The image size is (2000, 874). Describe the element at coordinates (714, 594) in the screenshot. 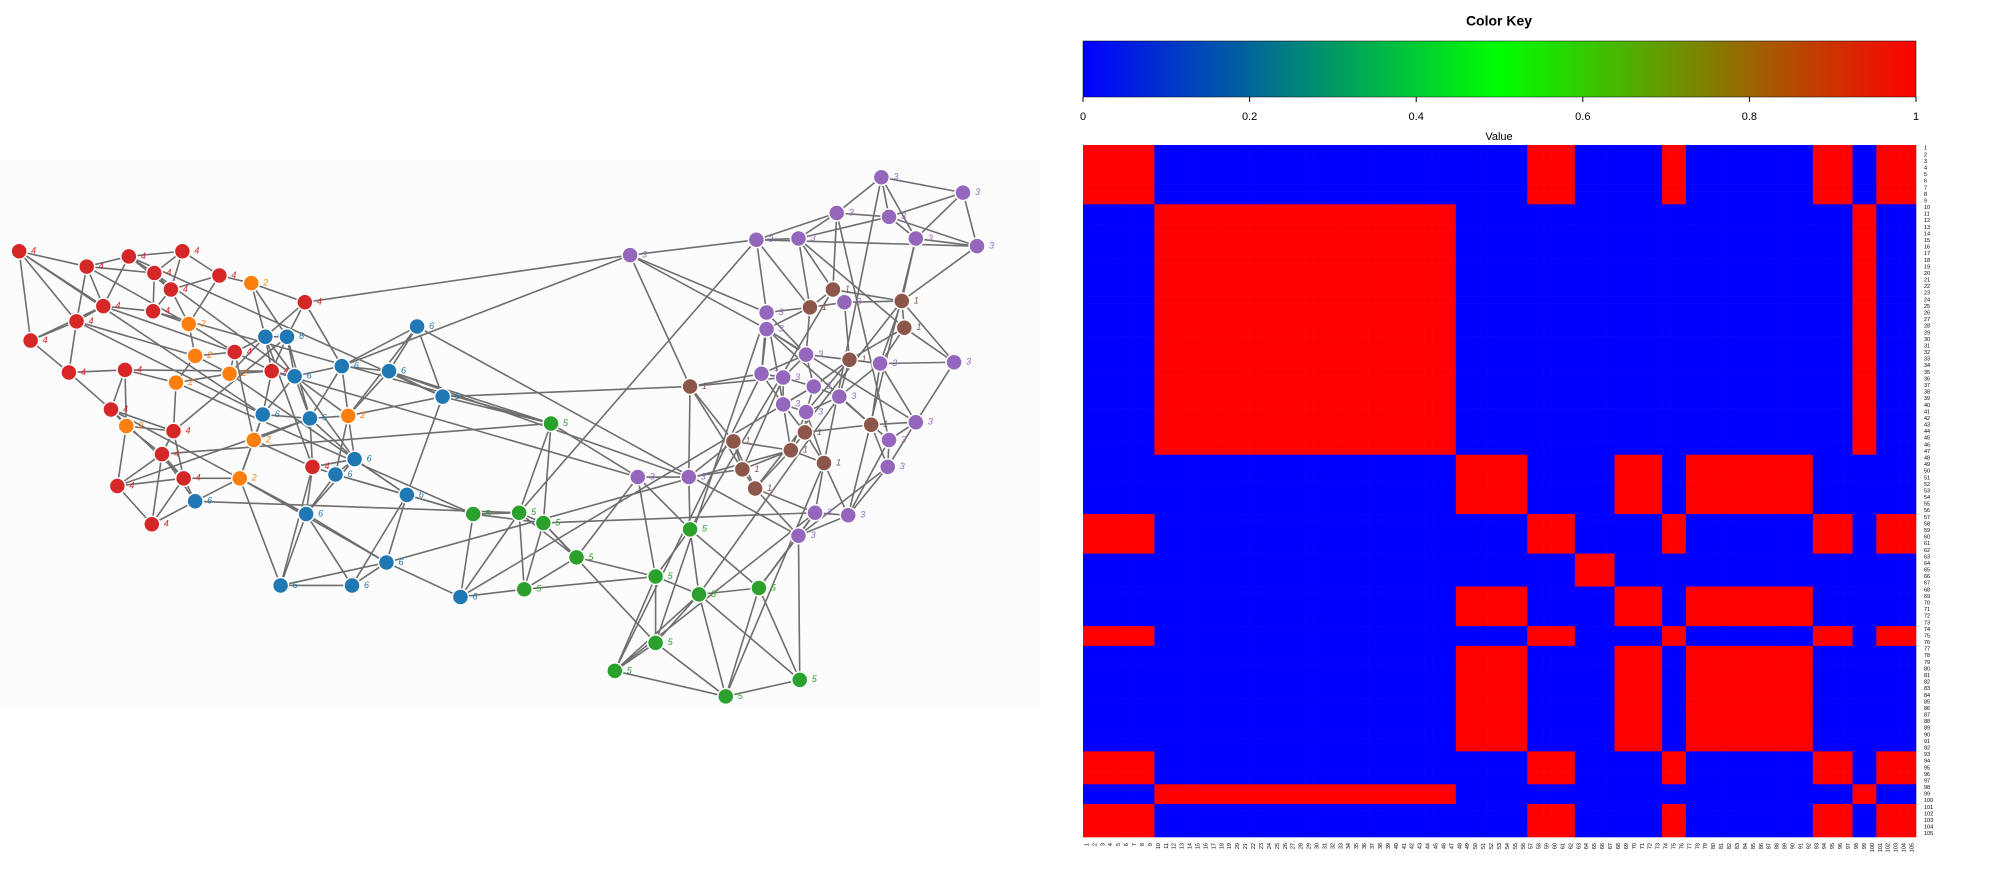

I see `node-label: 5` at that location.